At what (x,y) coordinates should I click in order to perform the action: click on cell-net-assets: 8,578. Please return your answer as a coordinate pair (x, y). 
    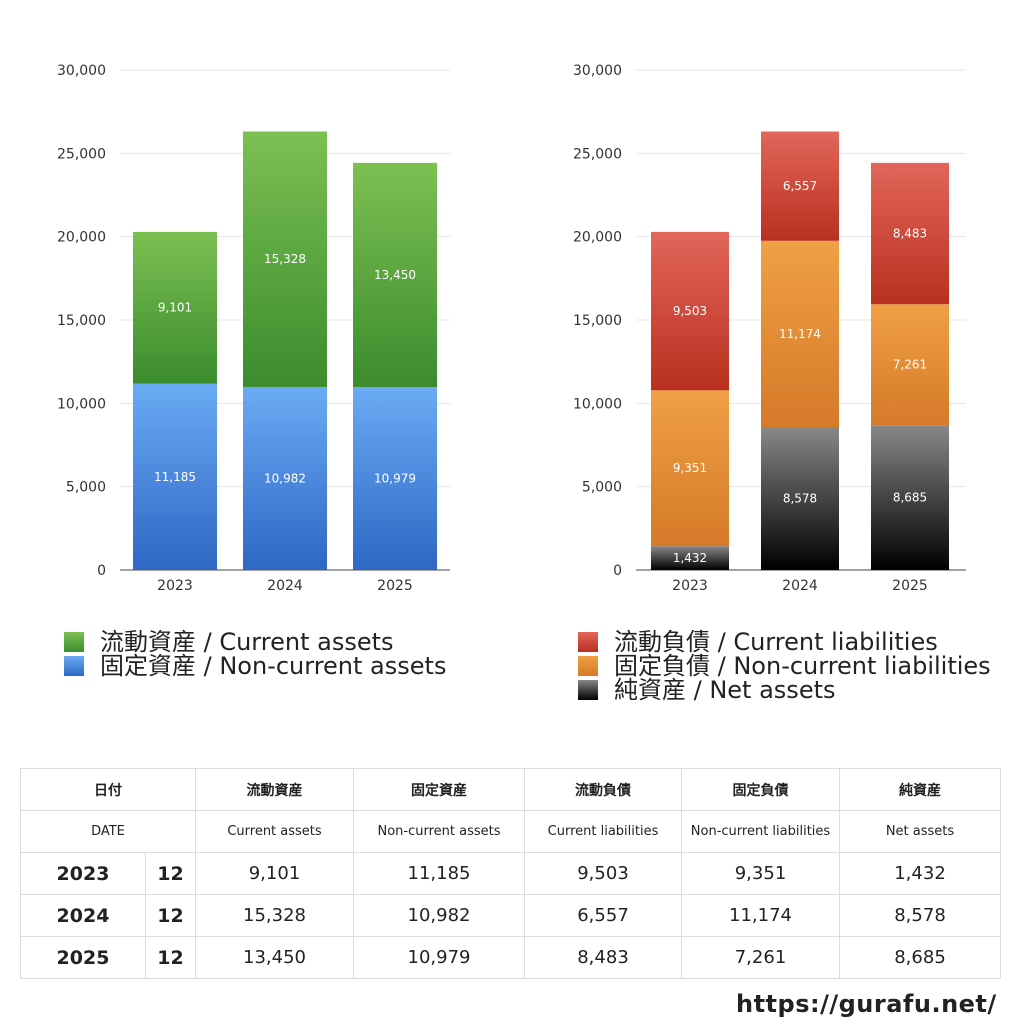
    Looking at the image, I should click on (920, 915).